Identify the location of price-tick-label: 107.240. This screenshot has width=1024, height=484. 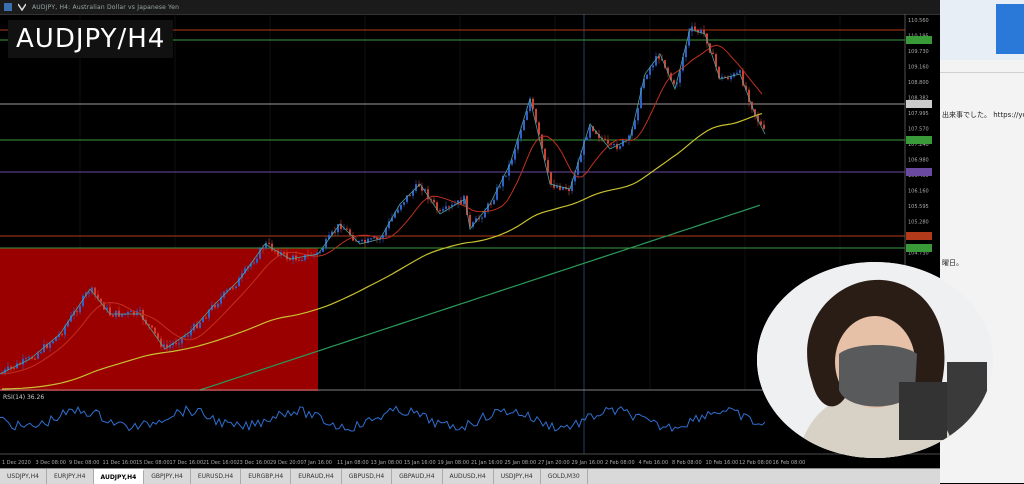
(918, 145).